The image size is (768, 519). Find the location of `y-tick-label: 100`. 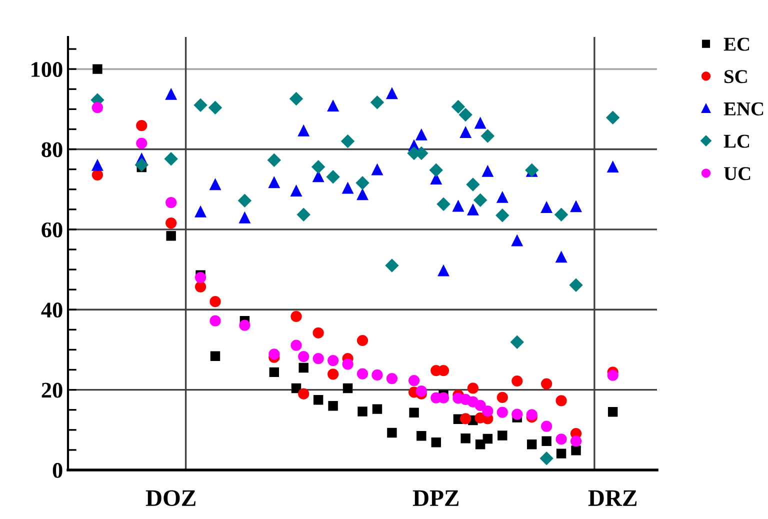

y-tick-label: 100 is located at coordinates (47, 70).